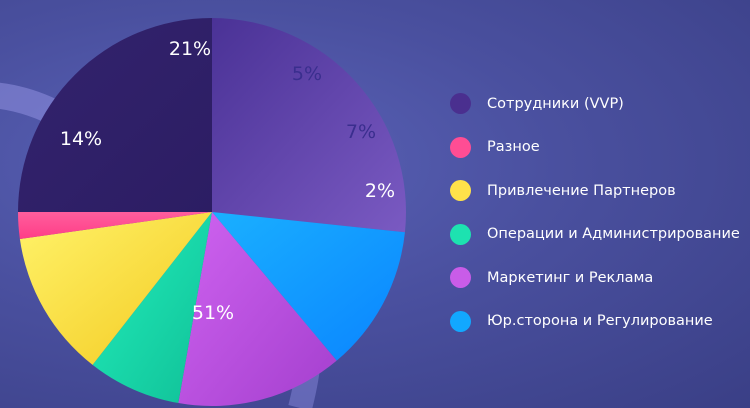  Describe the element at coordinates (380, 191) in the screenshot. I see `pie-percent-label: 2%` at that location.